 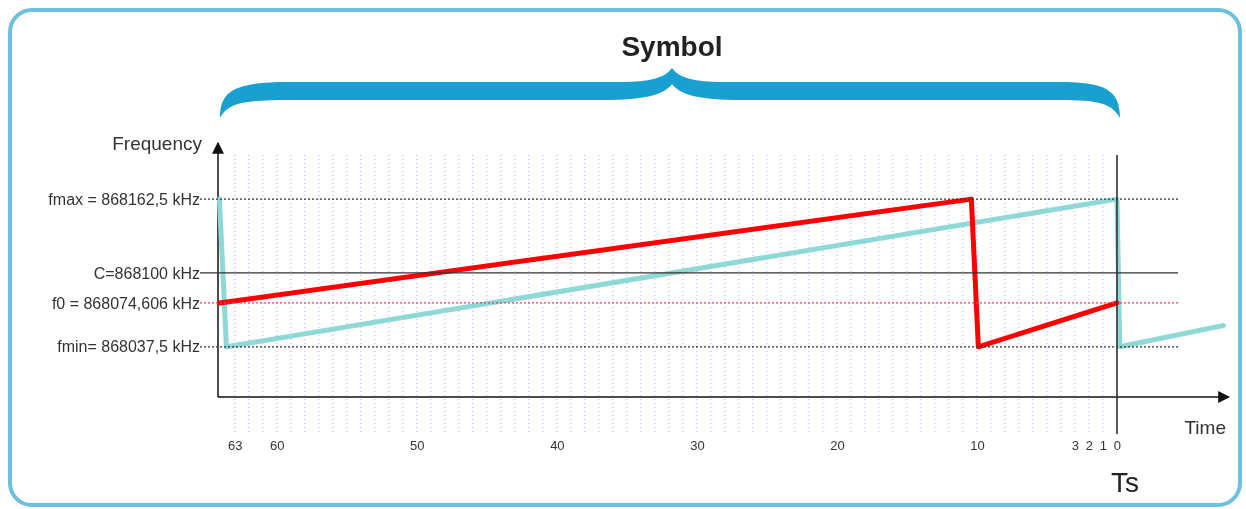 I want to click on x-tick-label: 0, so click(x=1117, y=446).